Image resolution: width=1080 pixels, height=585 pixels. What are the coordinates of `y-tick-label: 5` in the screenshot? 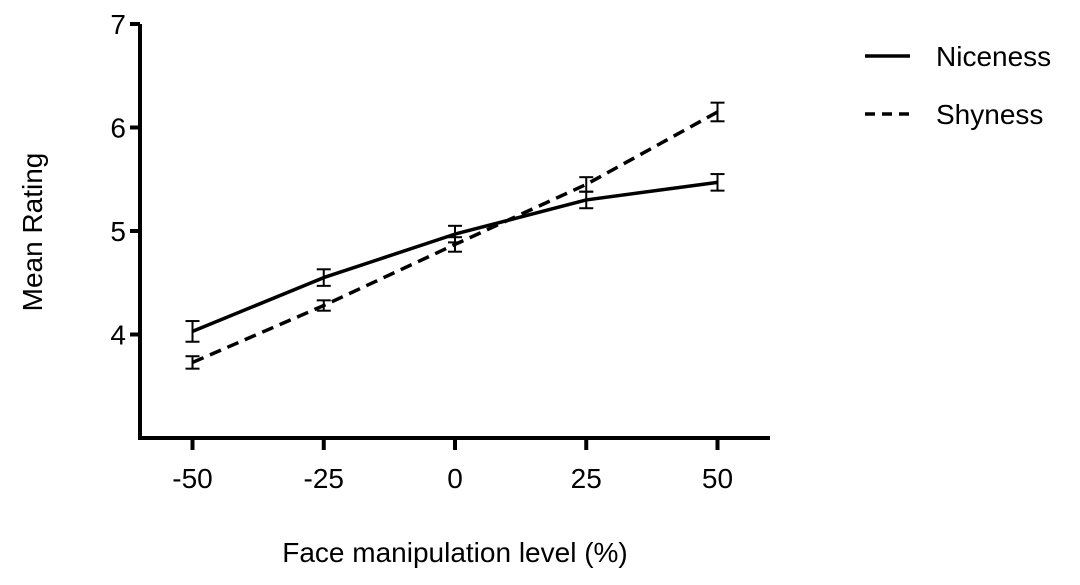 It's located at (118, 231).